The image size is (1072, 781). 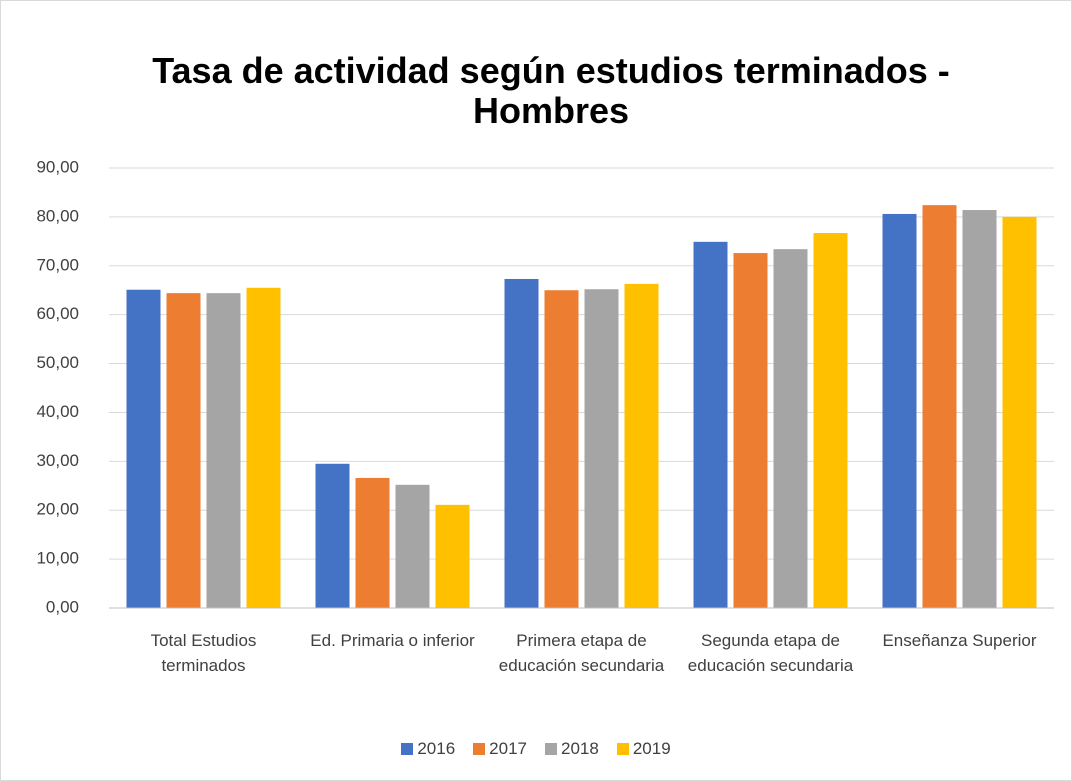 What do you see at coordinates (580, 748) in the screenshot?
I see `legend-label: 2018` at bounding box center [580, 748].